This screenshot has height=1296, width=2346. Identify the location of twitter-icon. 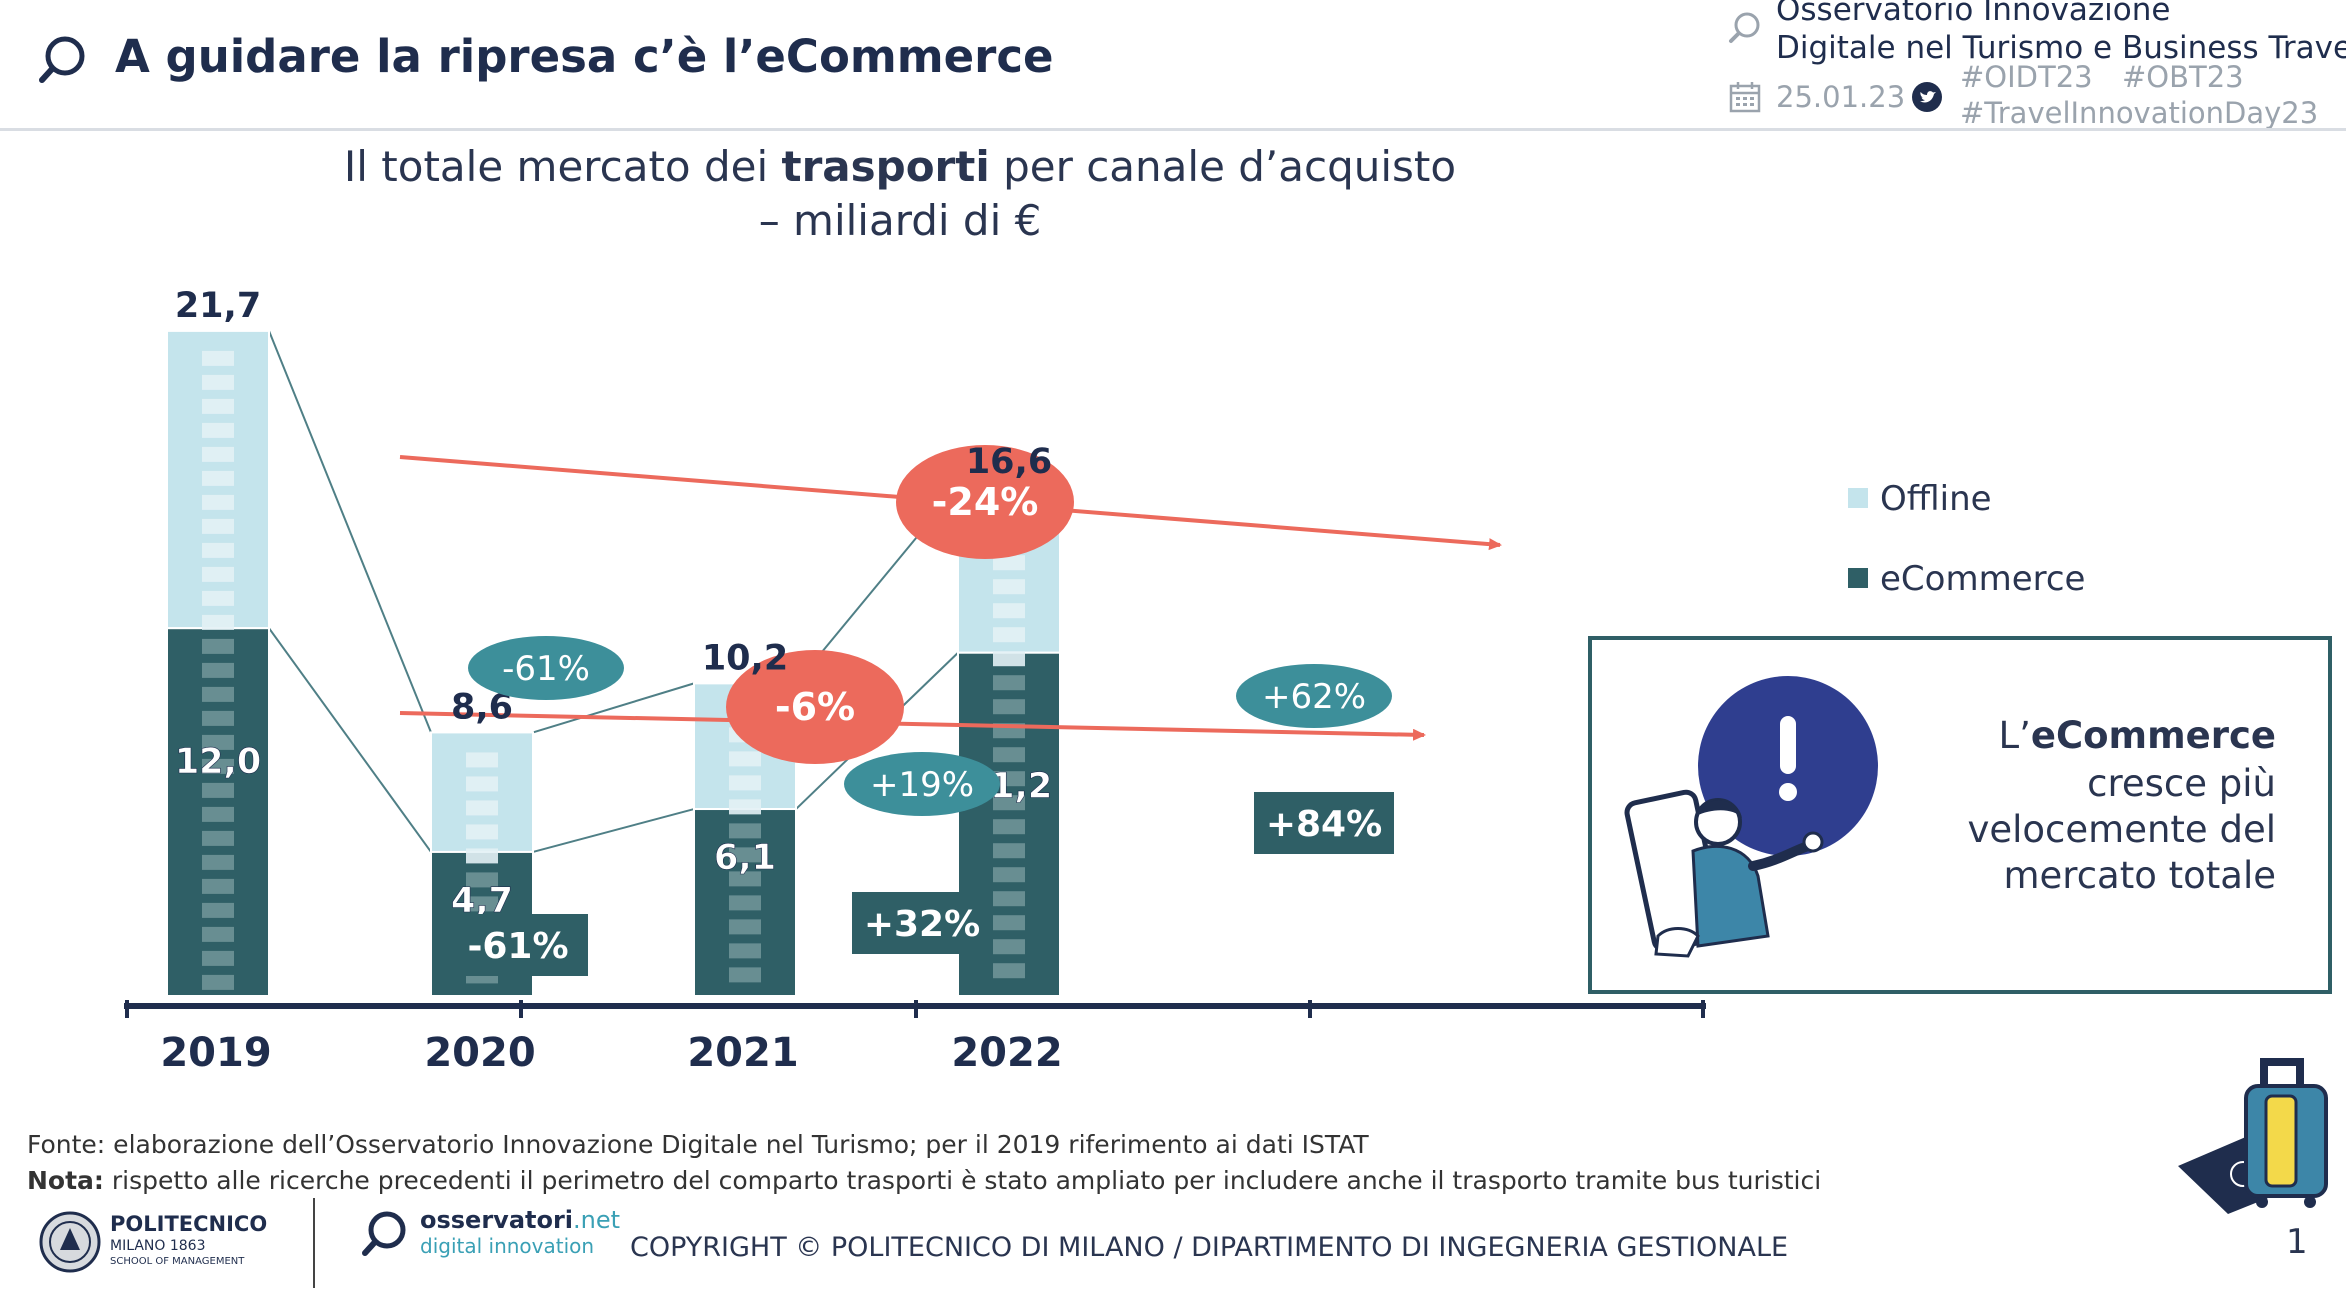
(1927, 97).